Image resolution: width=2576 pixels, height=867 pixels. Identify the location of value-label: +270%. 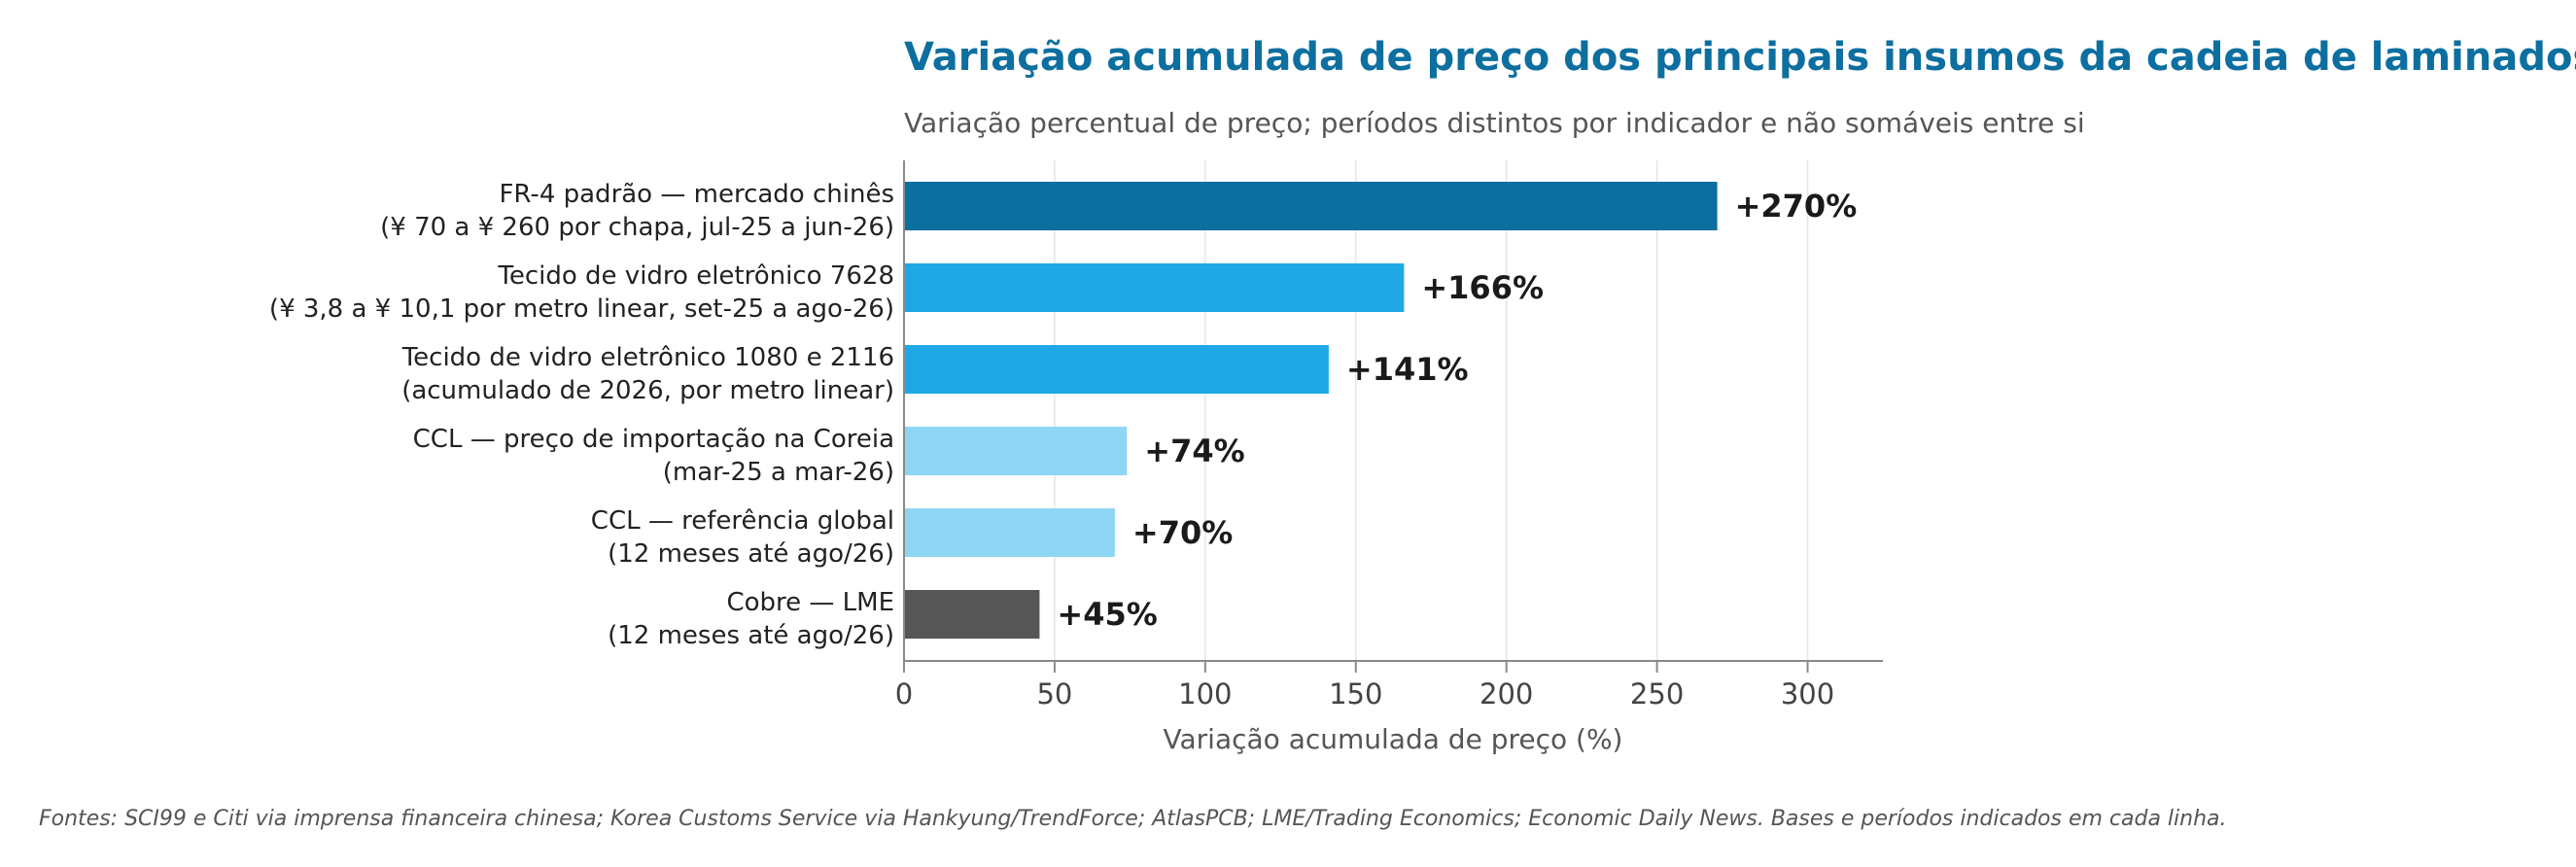
(1796, 206).